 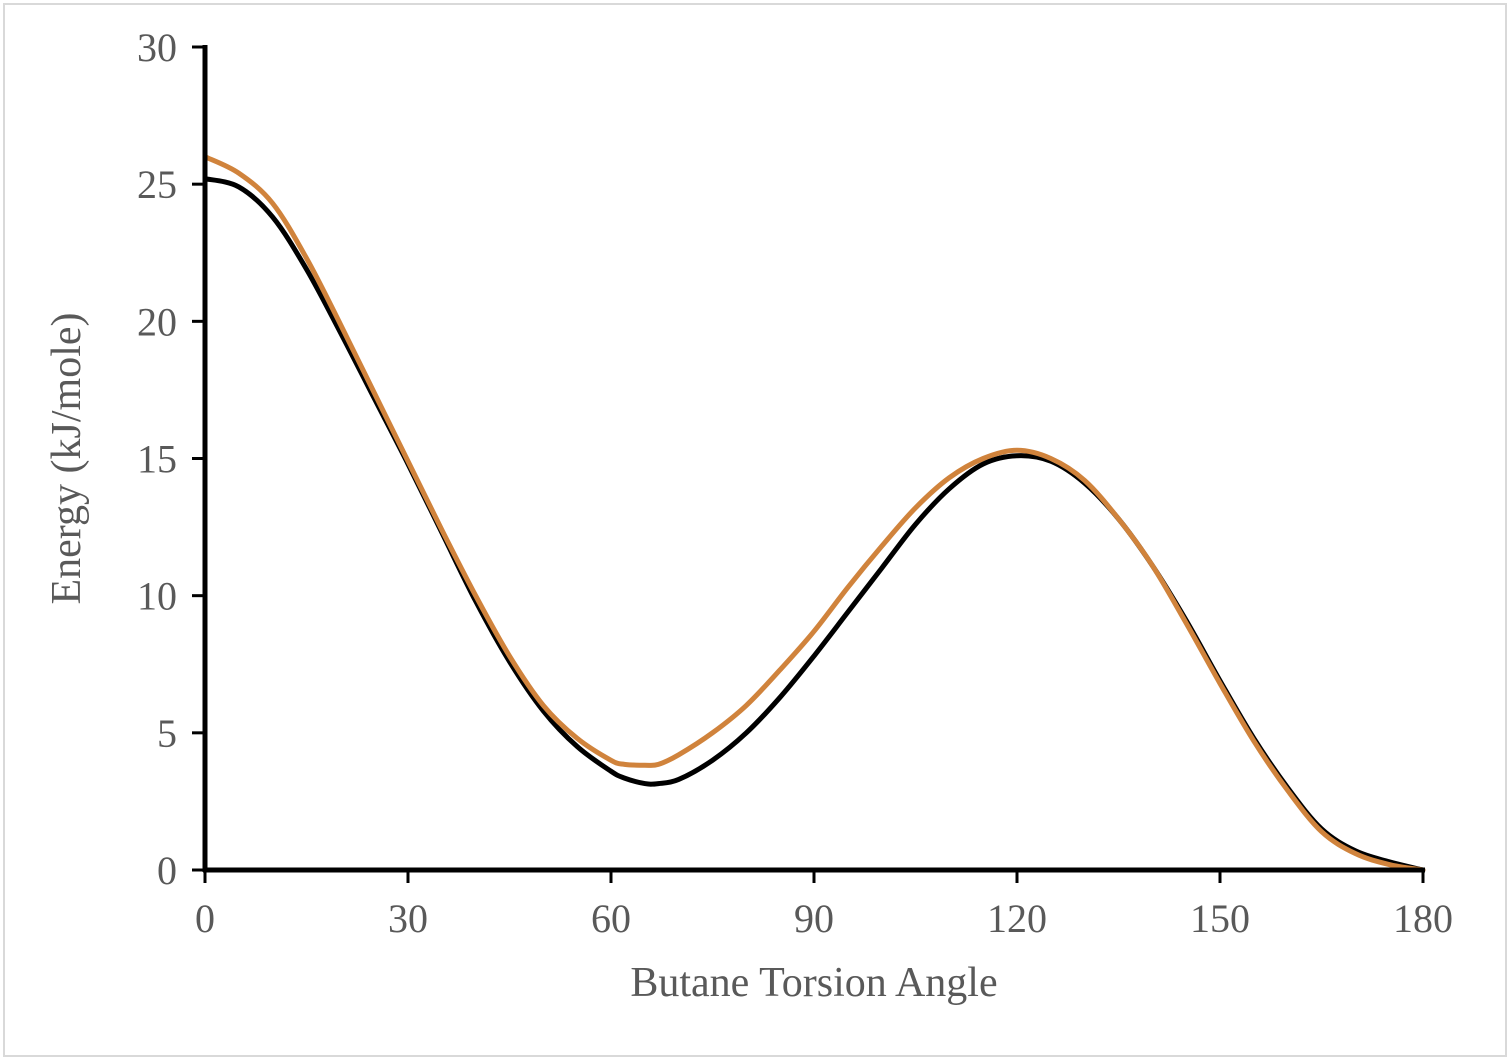 What do you see at coordinates (167, 870) in the screenshot?
I see `y-tick-label: 0` at bounding box center [167, 870].